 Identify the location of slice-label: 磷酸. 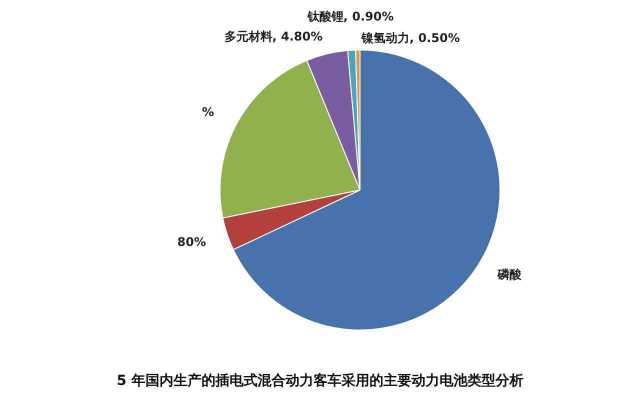
(509, 275).